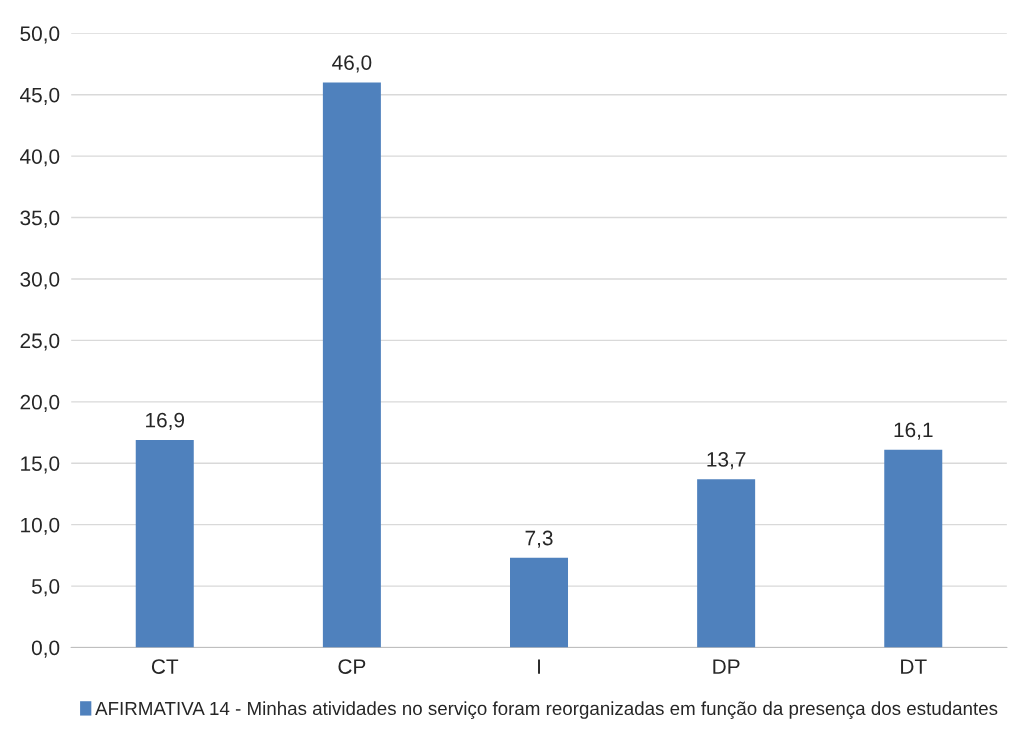 The height and width of the screenshot is (740, 1017). Describe the element at coordinates (40, 526) in the screenshot. I see `y-tick-label: 10,0` at that location.